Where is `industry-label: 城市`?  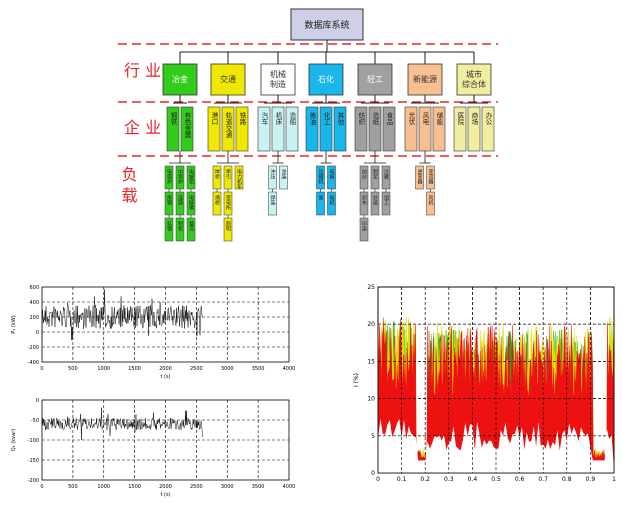
industry-label: 城市 is located at coordinates (474, 74).